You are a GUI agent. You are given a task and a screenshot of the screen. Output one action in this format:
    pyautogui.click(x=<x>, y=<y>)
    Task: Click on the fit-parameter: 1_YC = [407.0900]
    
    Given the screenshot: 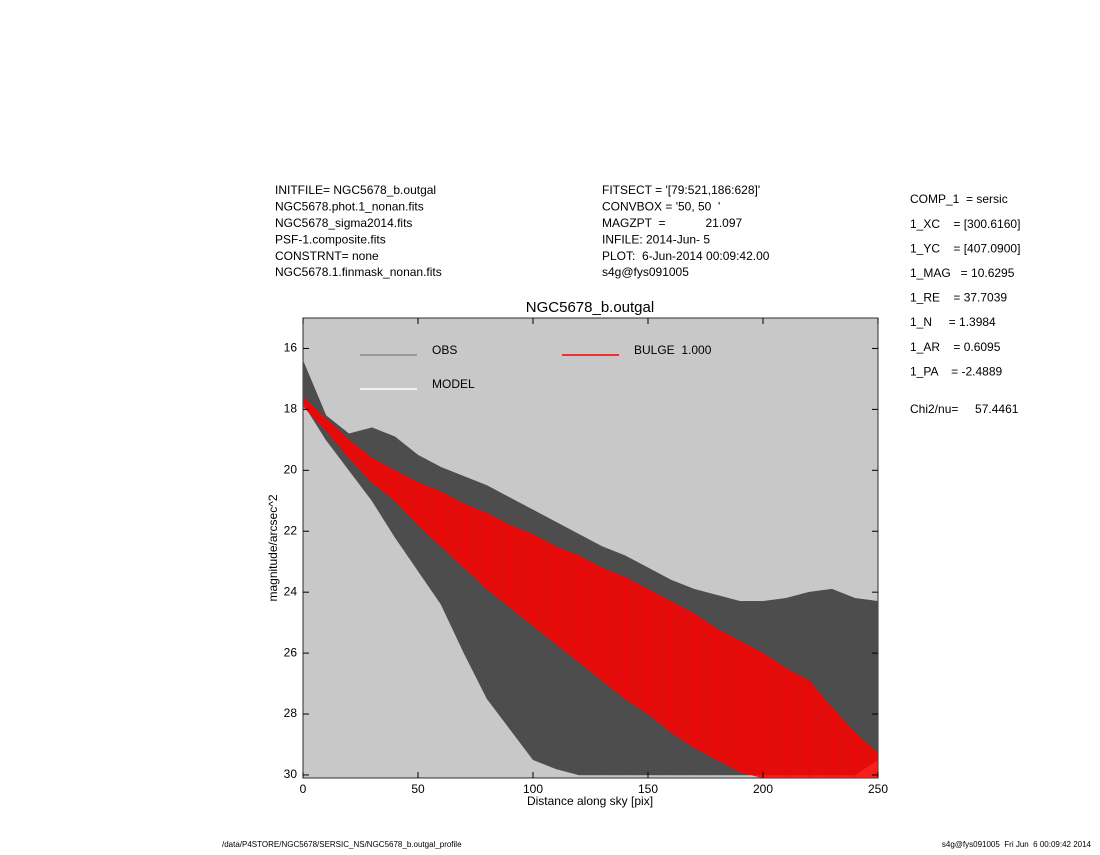 What is the action you would take?
    pyautogui.click(x=965, y=248)
    